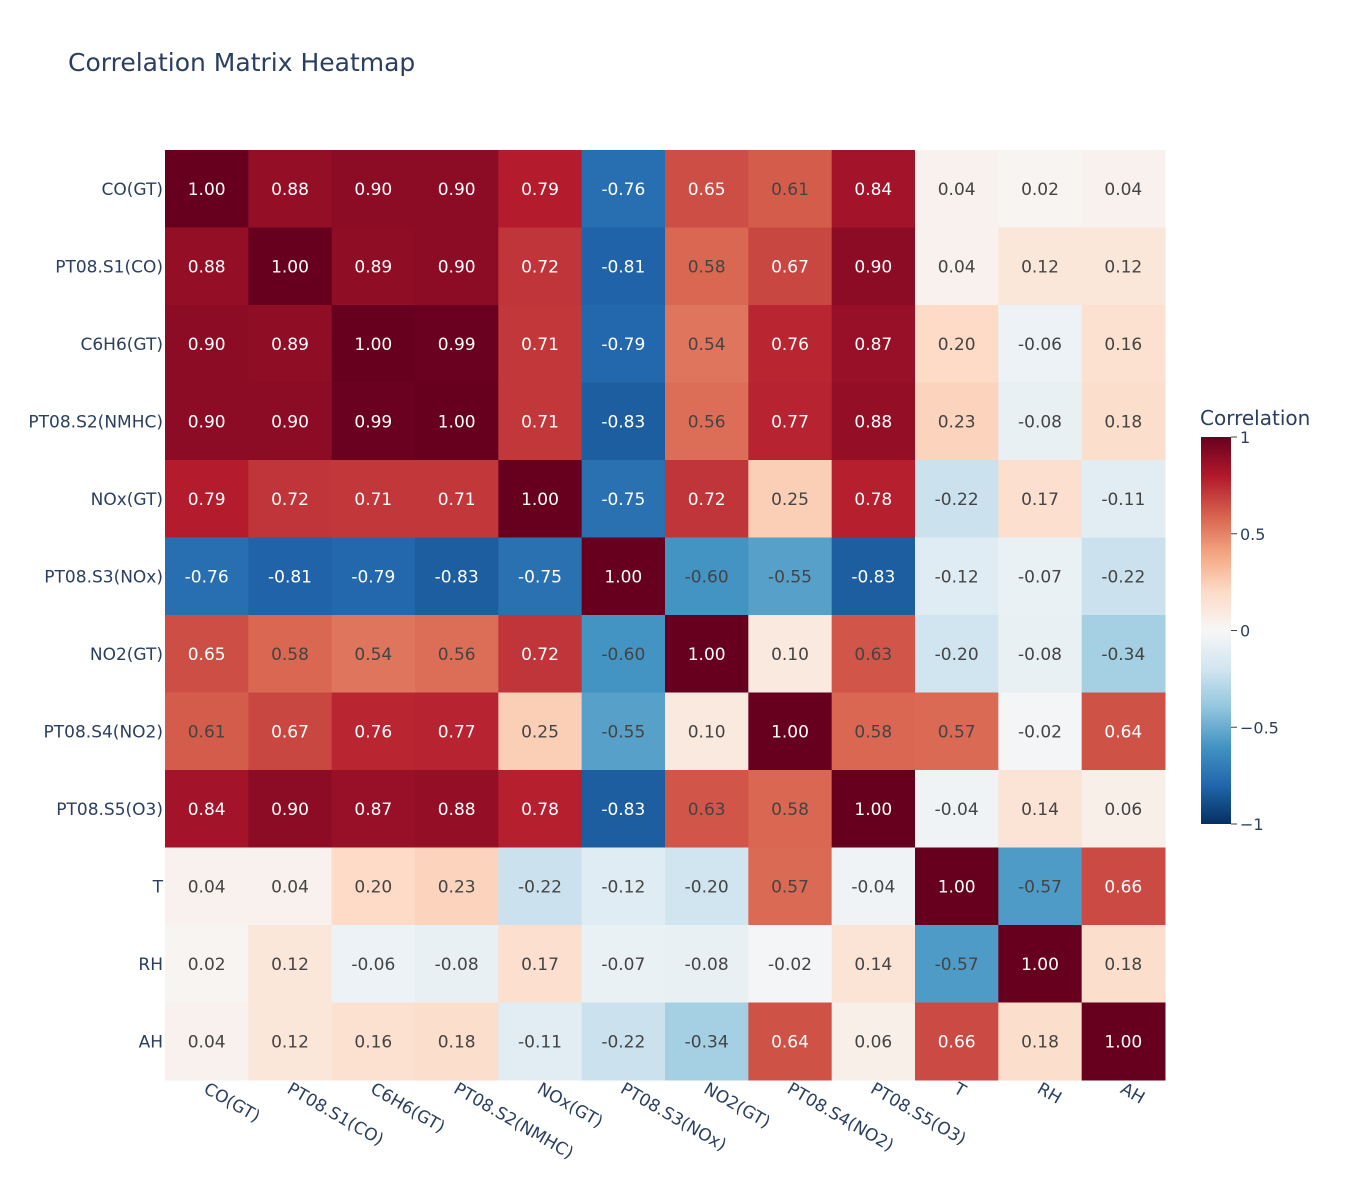  What do you see at coordinates (207, 810) in the screenshot?
I see `cell-value-label: 0.84` at bounding box center [207, 810].